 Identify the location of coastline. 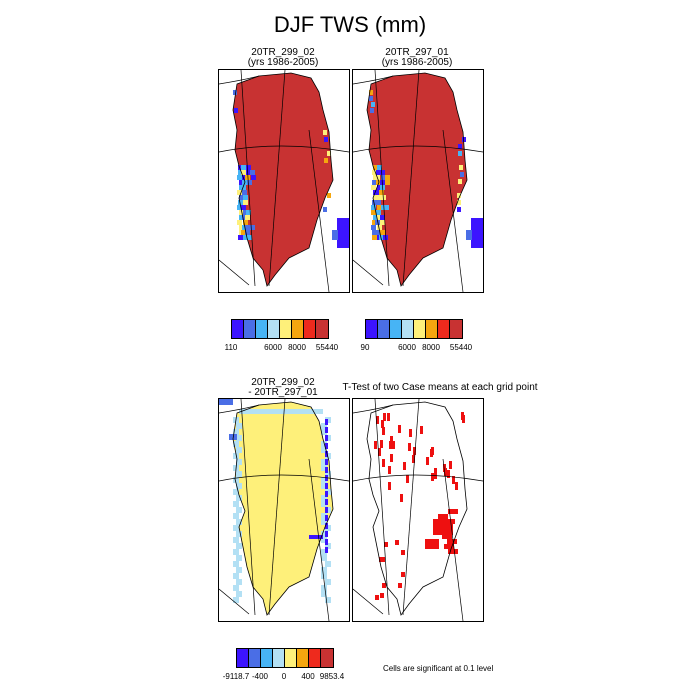
(283, 179).